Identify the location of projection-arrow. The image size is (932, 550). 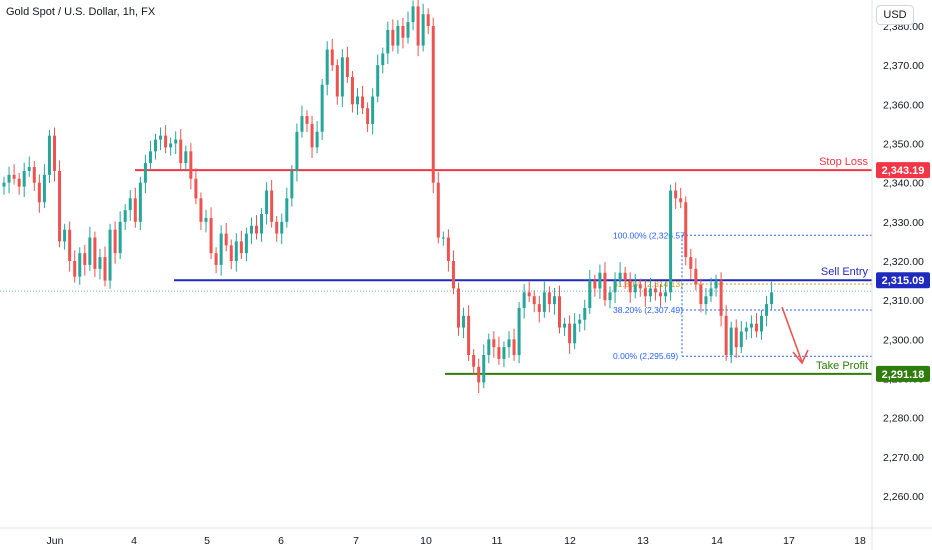
(795, 335).